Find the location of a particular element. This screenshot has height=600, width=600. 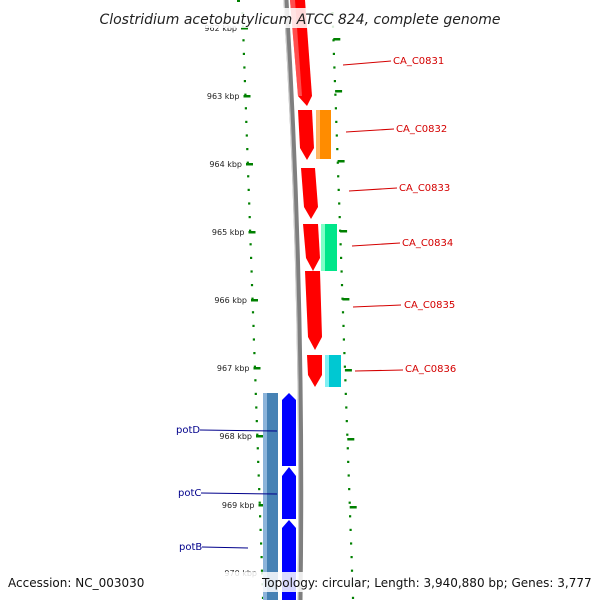

gene-label-potc: potC is located at coordinates (189, 493).